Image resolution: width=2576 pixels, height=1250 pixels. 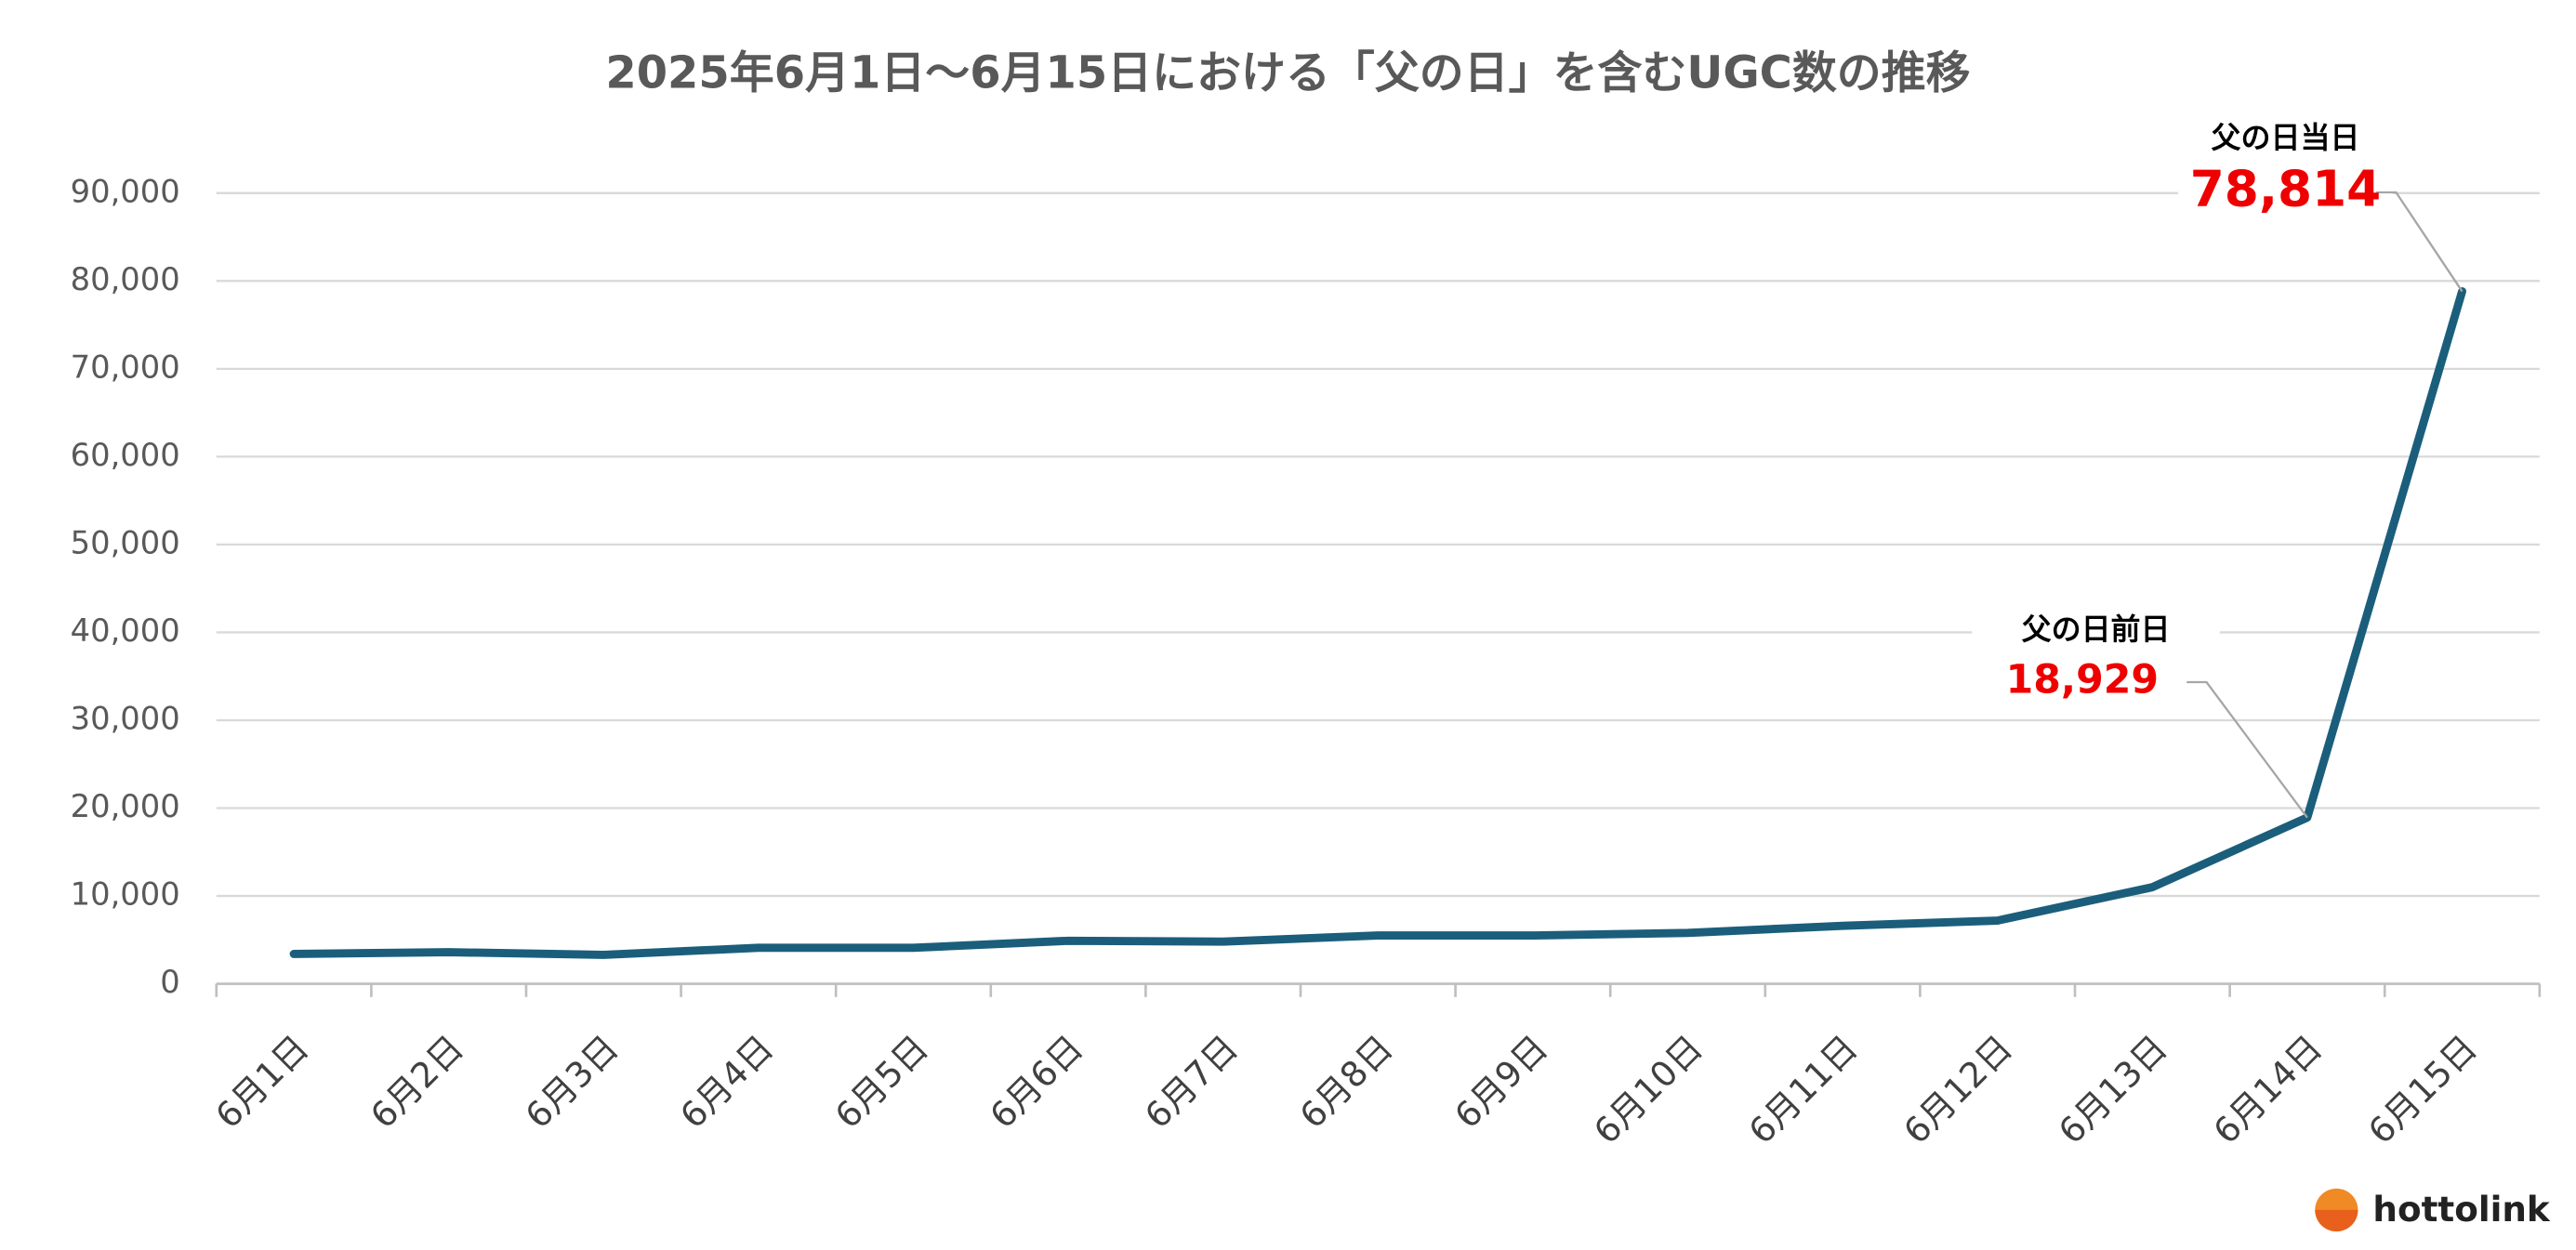 I want to click on y-tick-label: 60,000, so click(x=125, y=455).